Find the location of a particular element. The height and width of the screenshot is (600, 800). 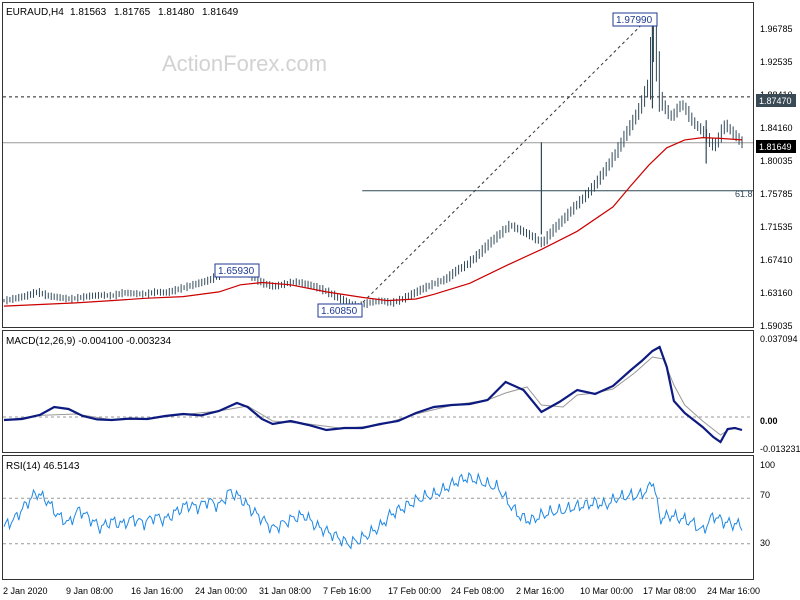

time-tick-label: 7 Feb 16:00 is located at coordinates (347, 591).